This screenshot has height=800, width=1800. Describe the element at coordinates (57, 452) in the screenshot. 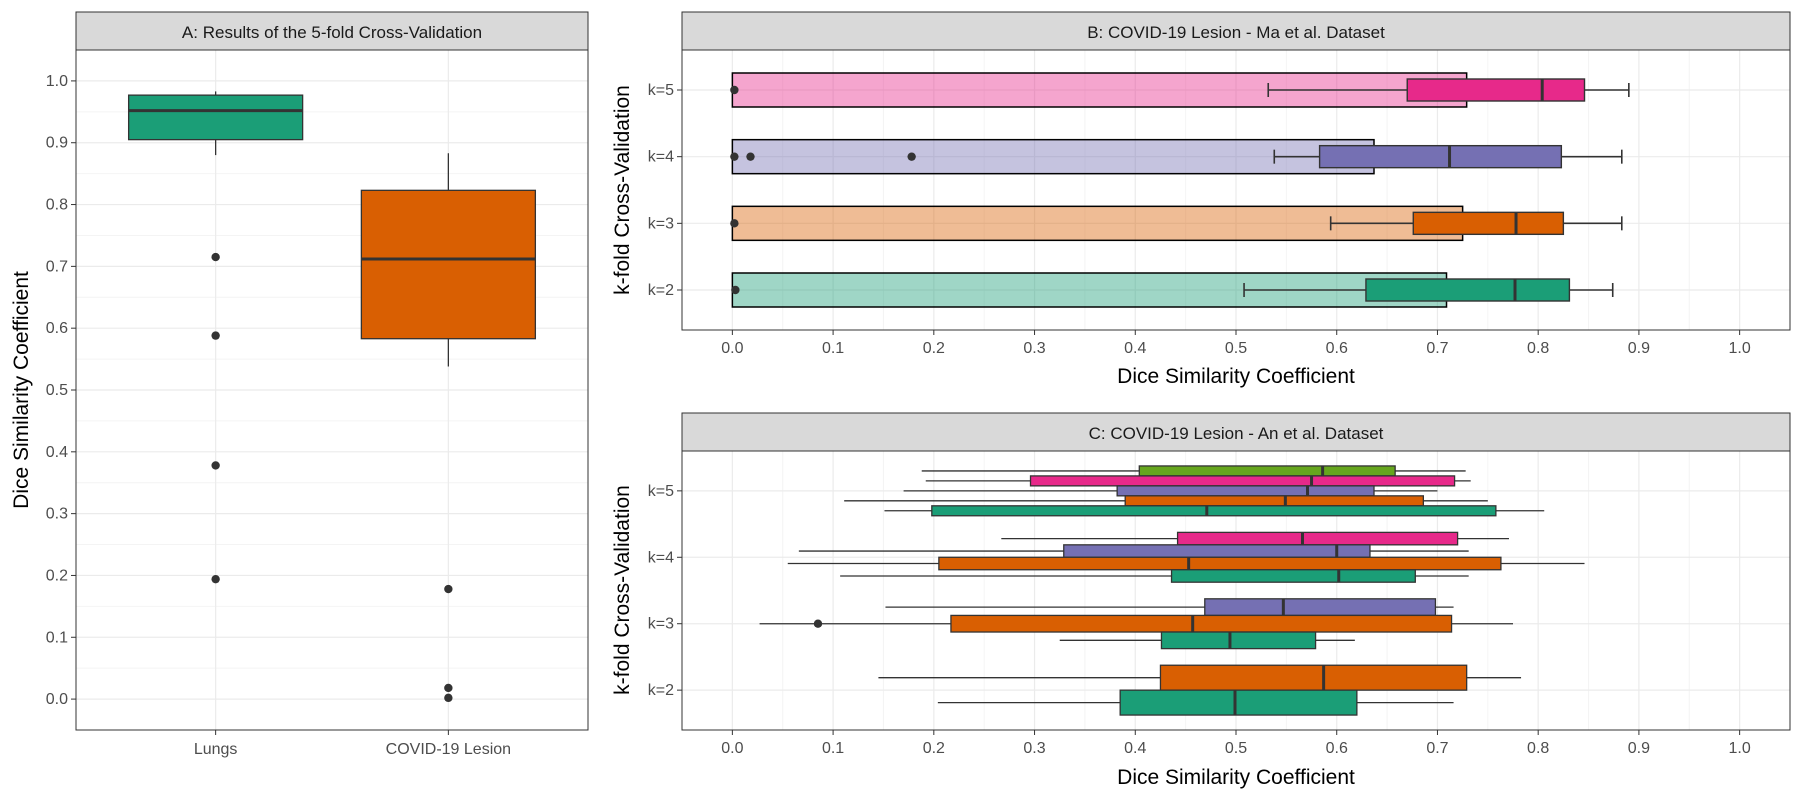

I see `y-tick-label: 0.4` at that location.